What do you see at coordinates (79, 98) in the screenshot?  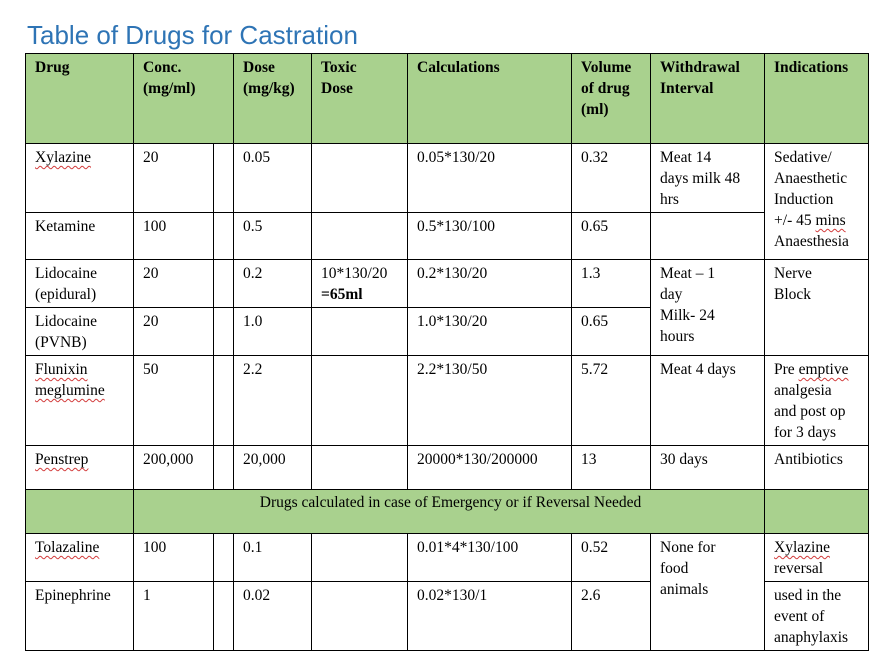 I see `header-drug: Drug` at bounding box center [79, 98].